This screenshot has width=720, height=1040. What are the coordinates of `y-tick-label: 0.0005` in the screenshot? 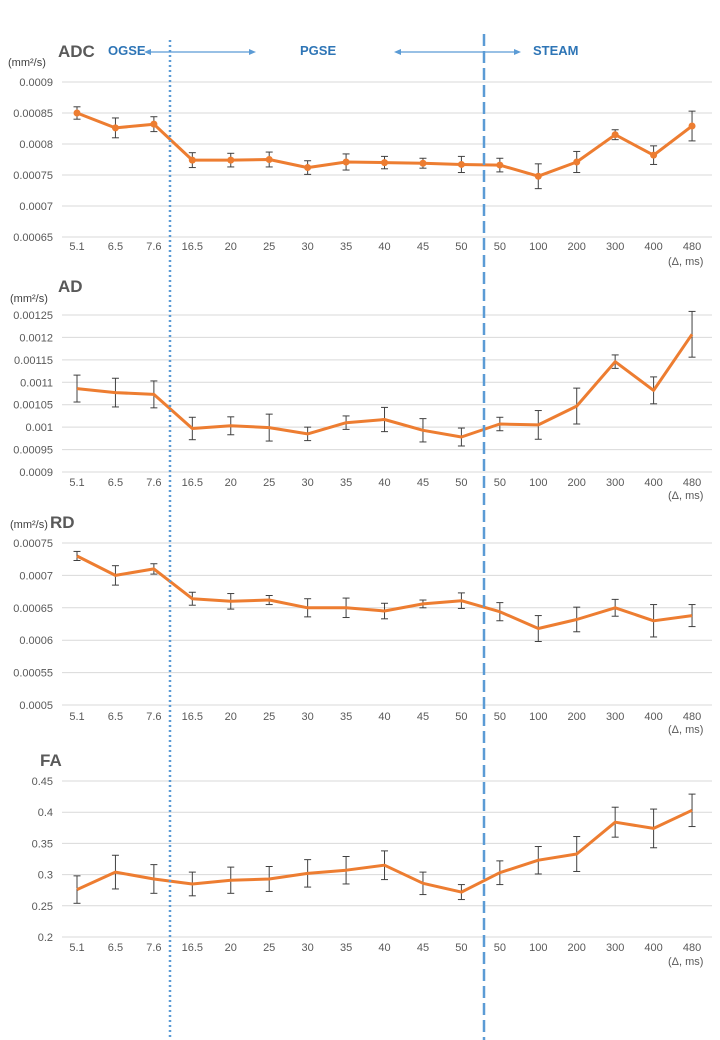 It's located at (36, 706).